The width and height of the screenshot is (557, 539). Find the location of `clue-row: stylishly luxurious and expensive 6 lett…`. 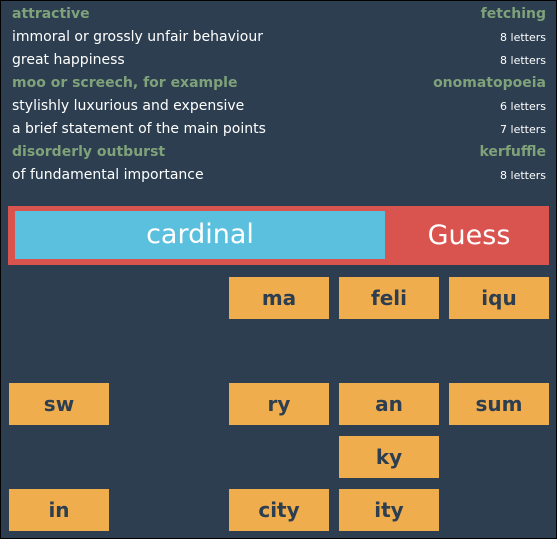

clue-row: stylishly luxurious and expensive 6 lett… is located at coordinates (279, 106).